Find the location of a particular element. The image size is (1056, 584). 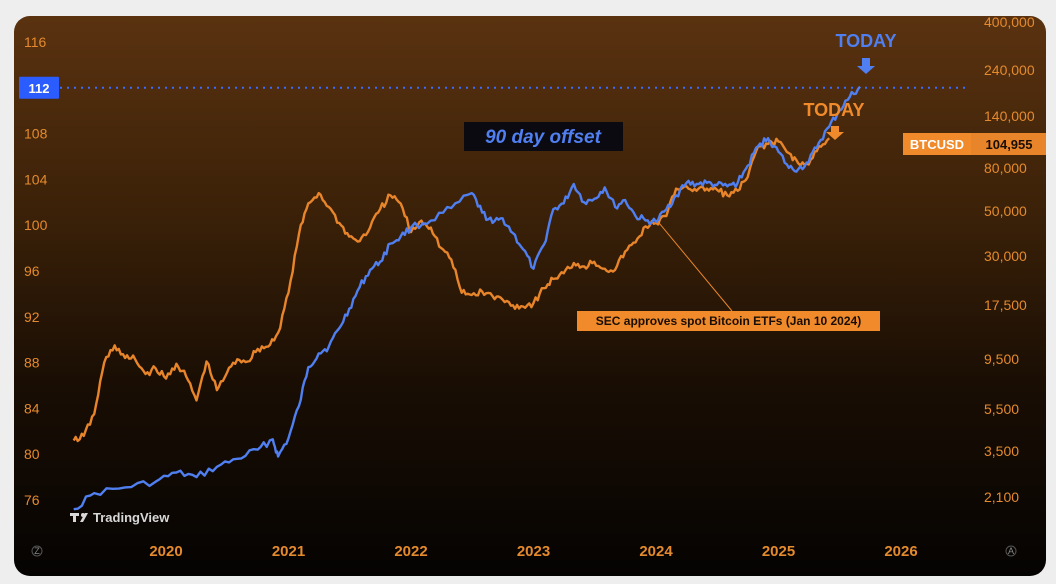

symbol-label: BTCUSD is located at coordinates (937, 144).